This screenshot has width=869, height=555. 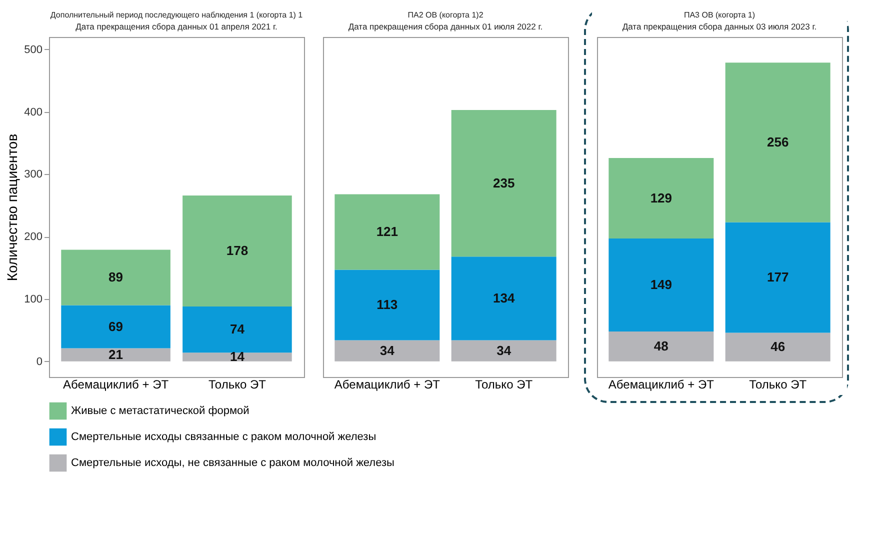 What do you see at coordinates (446, 15) in the screenshot?
I see `chart-title: ПА2 ОВ (когорта 1)2` at bounding box center [446, 15].